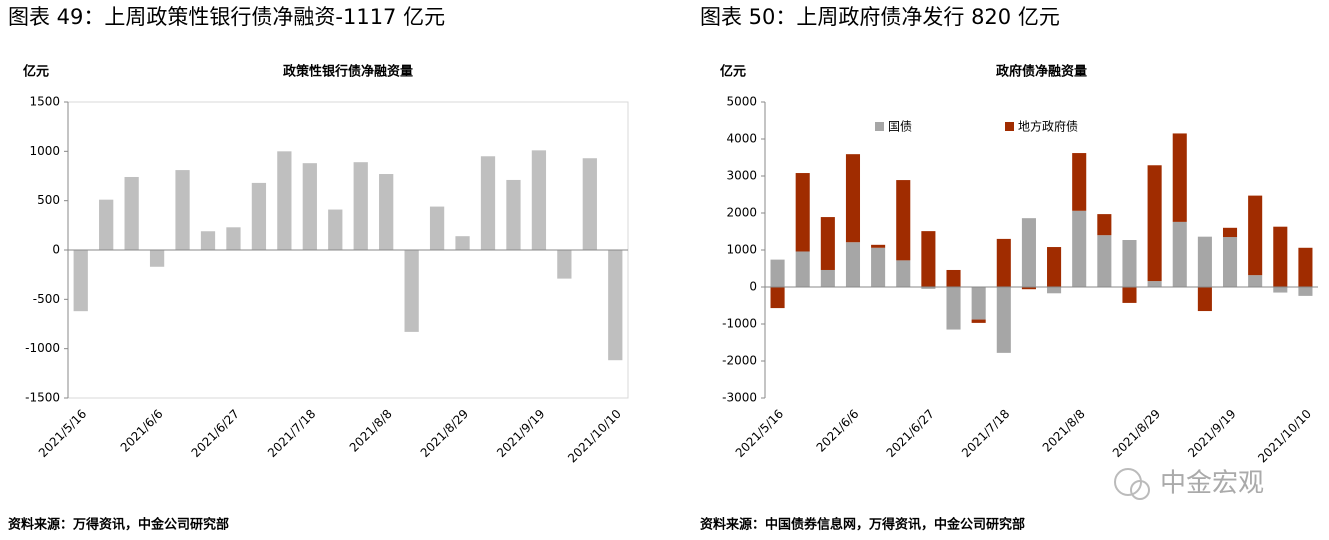  What do you see at coordinates (56, 250) in the screenshot?
I see `y-tick-label: 0` at bounding box center [56, 250].